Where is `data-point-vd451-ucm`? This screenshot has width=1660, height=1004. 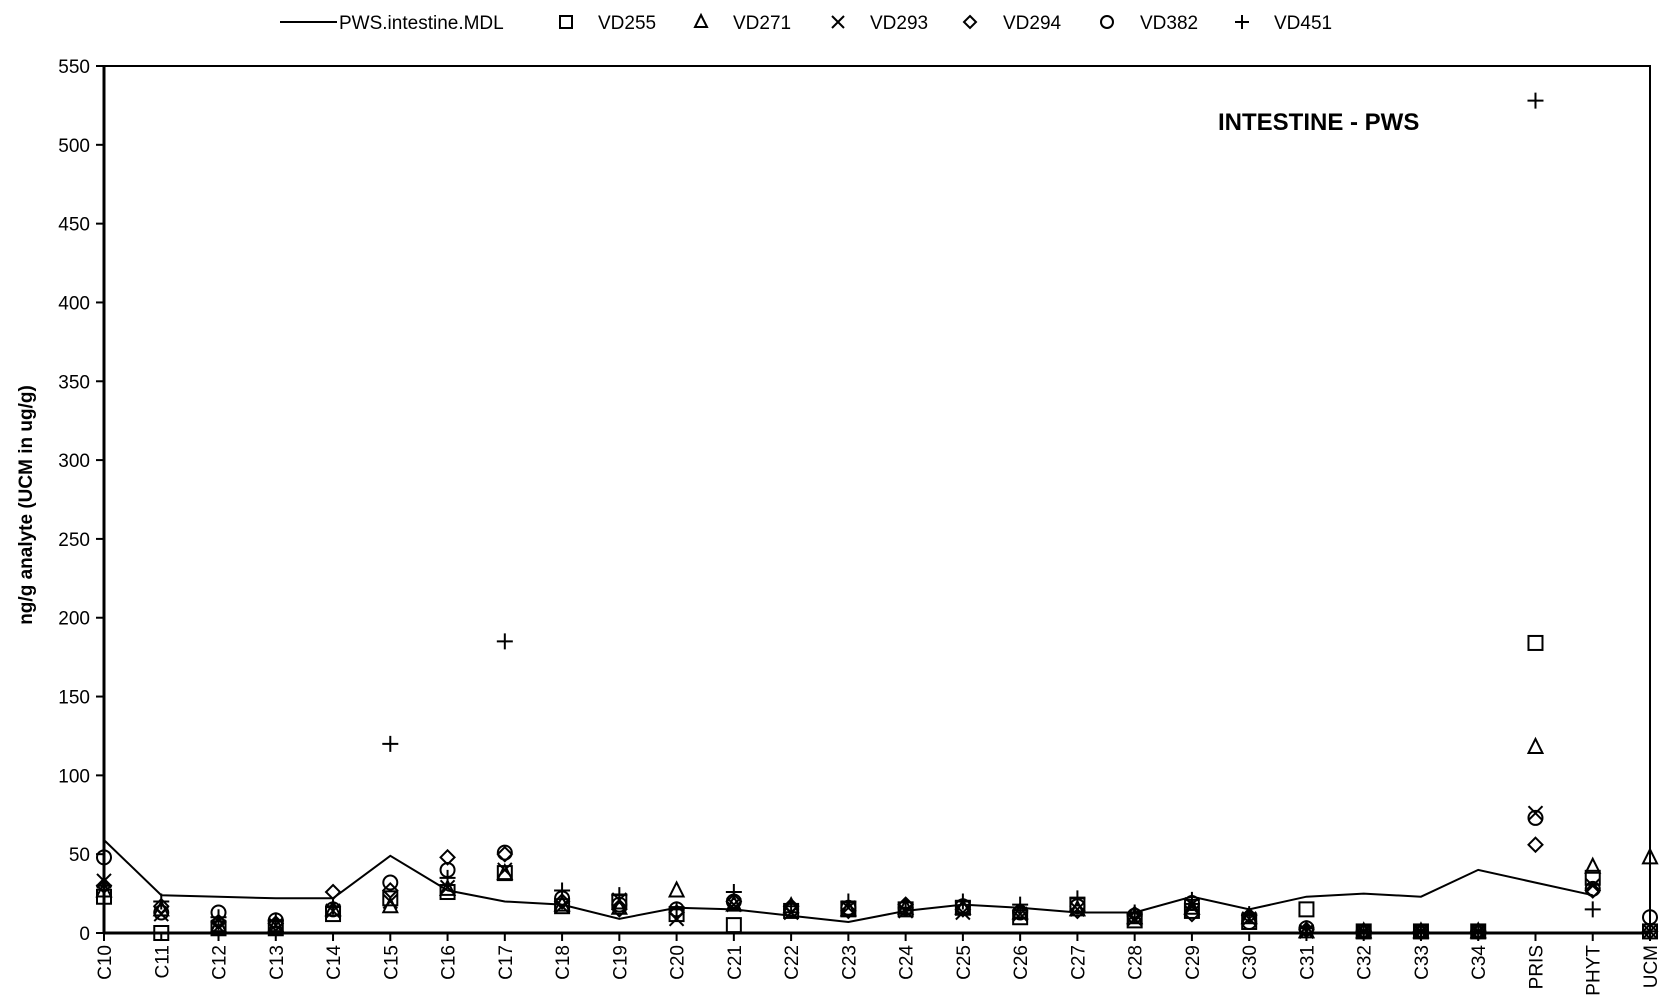 data-point-vd451-ucm is located at coordinates (1650, 931).